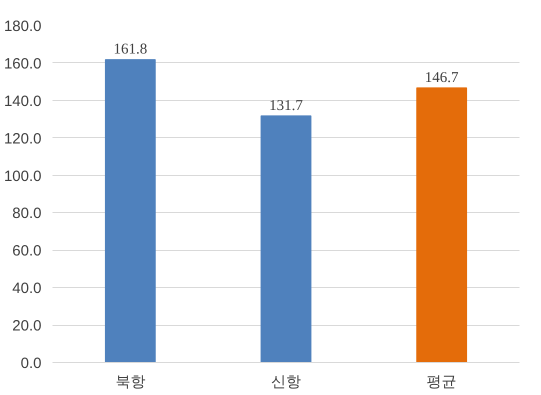 The height and width of the screenshot is (395, 541). I want to click on y-tick-label: 100.0, so click(23, 176).